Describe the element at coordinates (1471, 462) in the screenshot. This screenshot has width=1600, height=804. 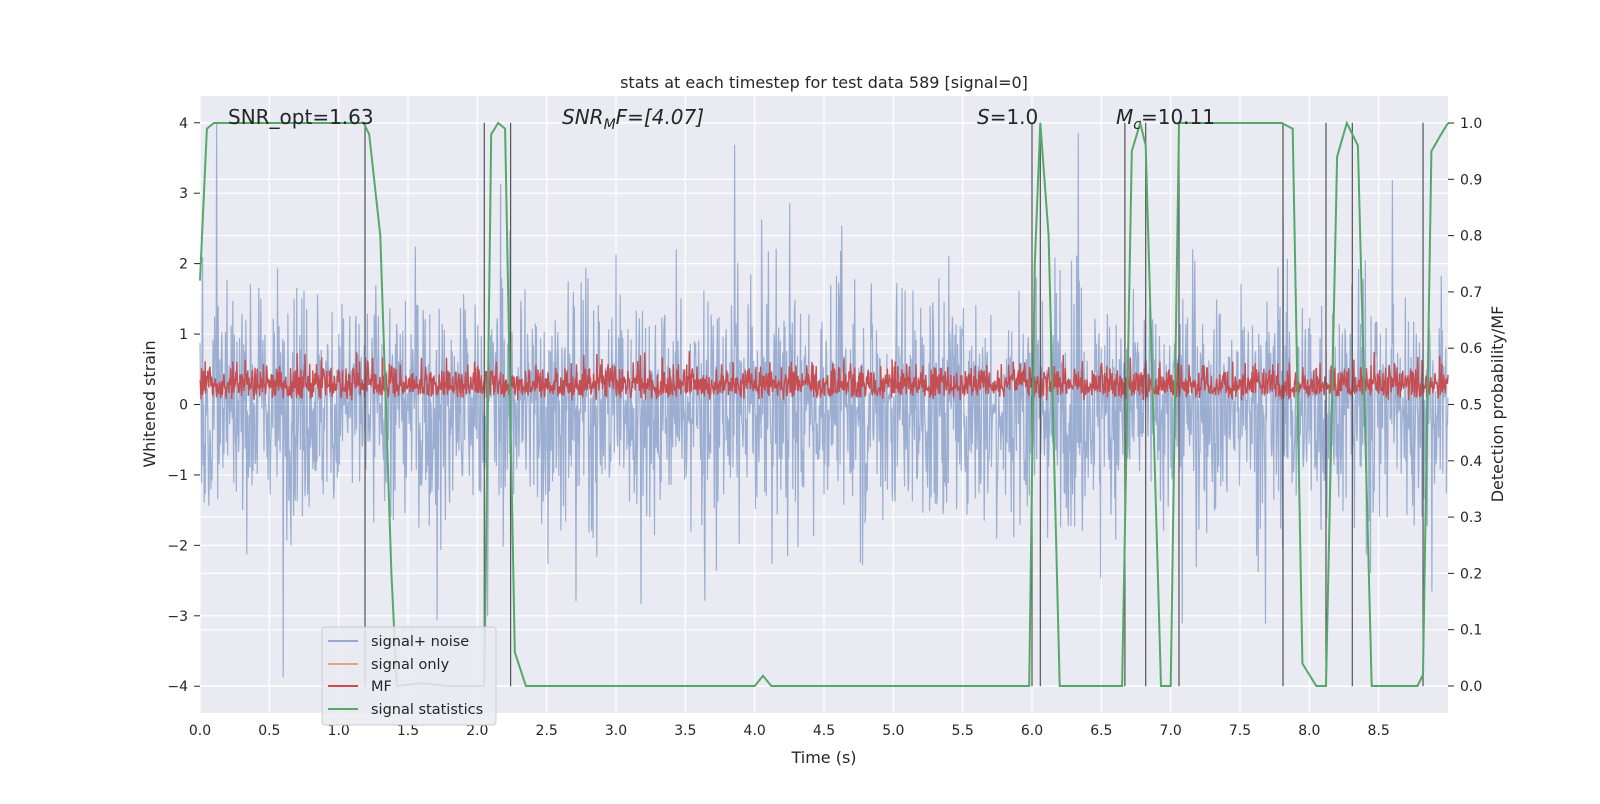
I see `y-right-tick-label: 0.4` at that location.